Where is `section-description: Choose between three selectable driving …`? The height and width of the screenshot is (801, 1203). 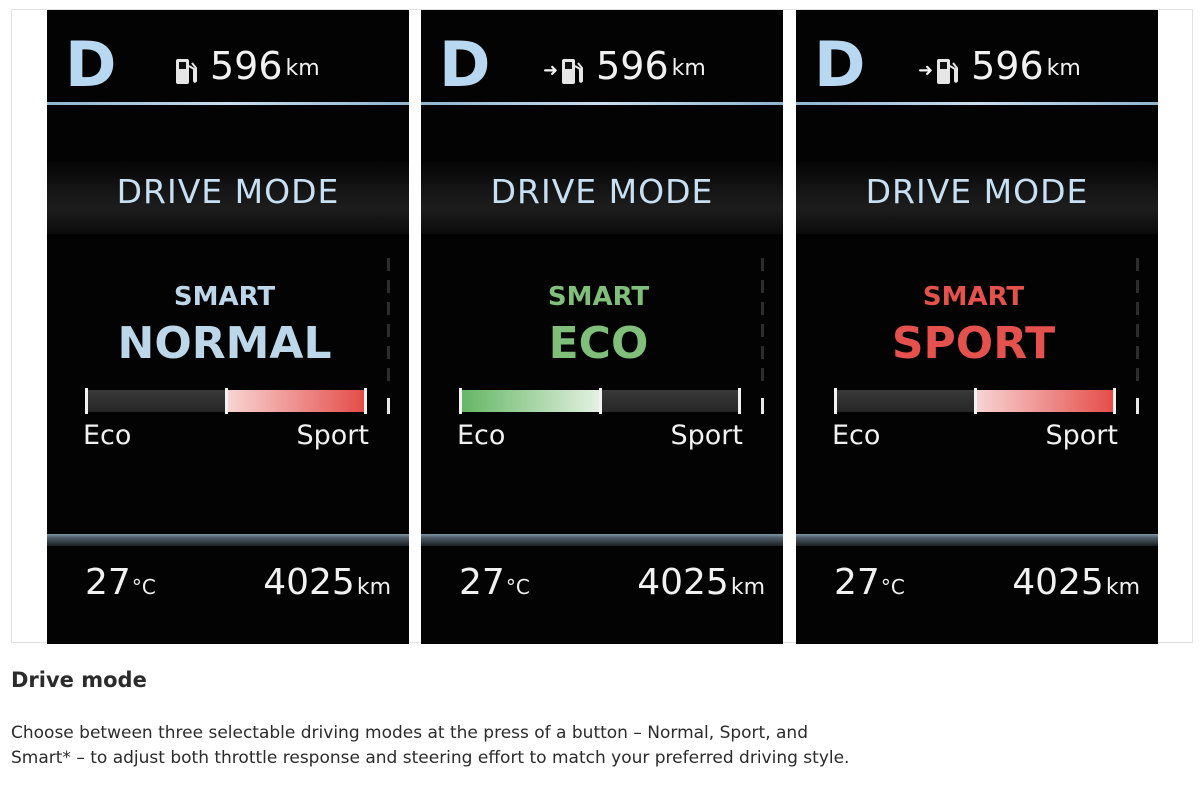
section-description: Choose between three selectable driving … is located at coordinates (430, 745).